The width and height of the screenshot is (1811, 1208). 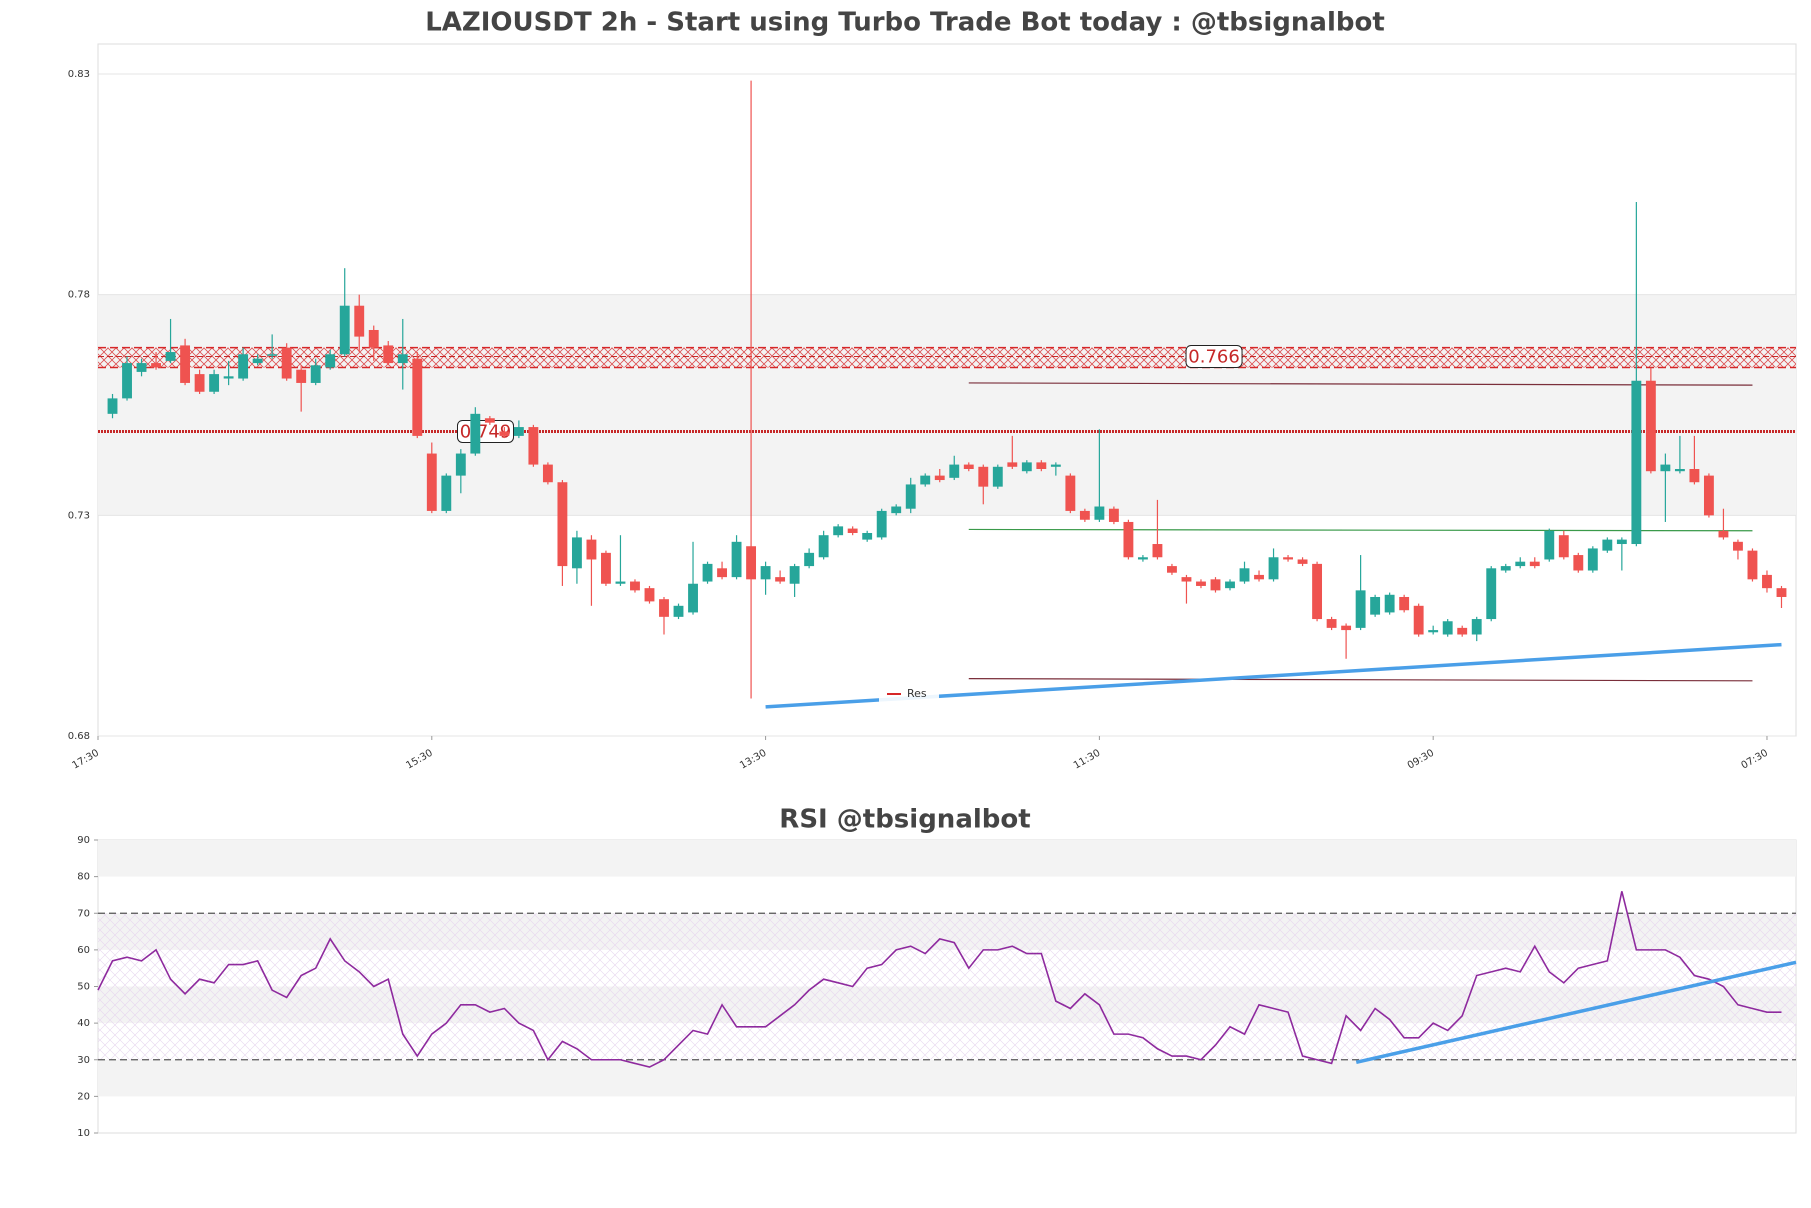 What do you see at coordinates (86, 760) in the screenshot?
I see `x-tick-label: 17:30` at bounding box center [86, 760].